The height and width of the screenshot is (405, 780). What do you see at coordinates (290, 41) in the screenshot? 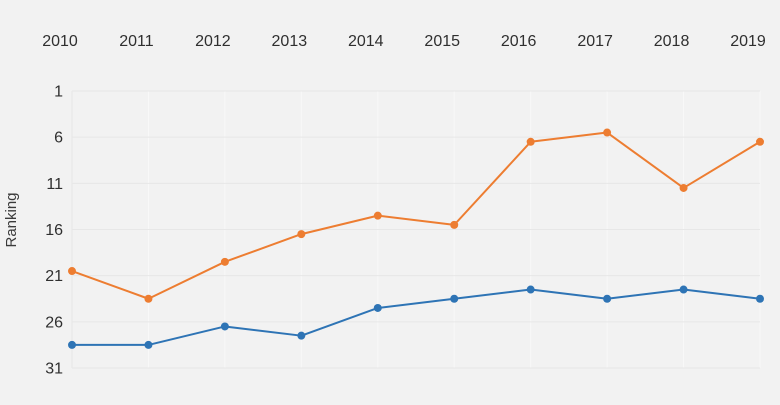
I see `x-tick-label: 2013` at bounding box center [290, 41].